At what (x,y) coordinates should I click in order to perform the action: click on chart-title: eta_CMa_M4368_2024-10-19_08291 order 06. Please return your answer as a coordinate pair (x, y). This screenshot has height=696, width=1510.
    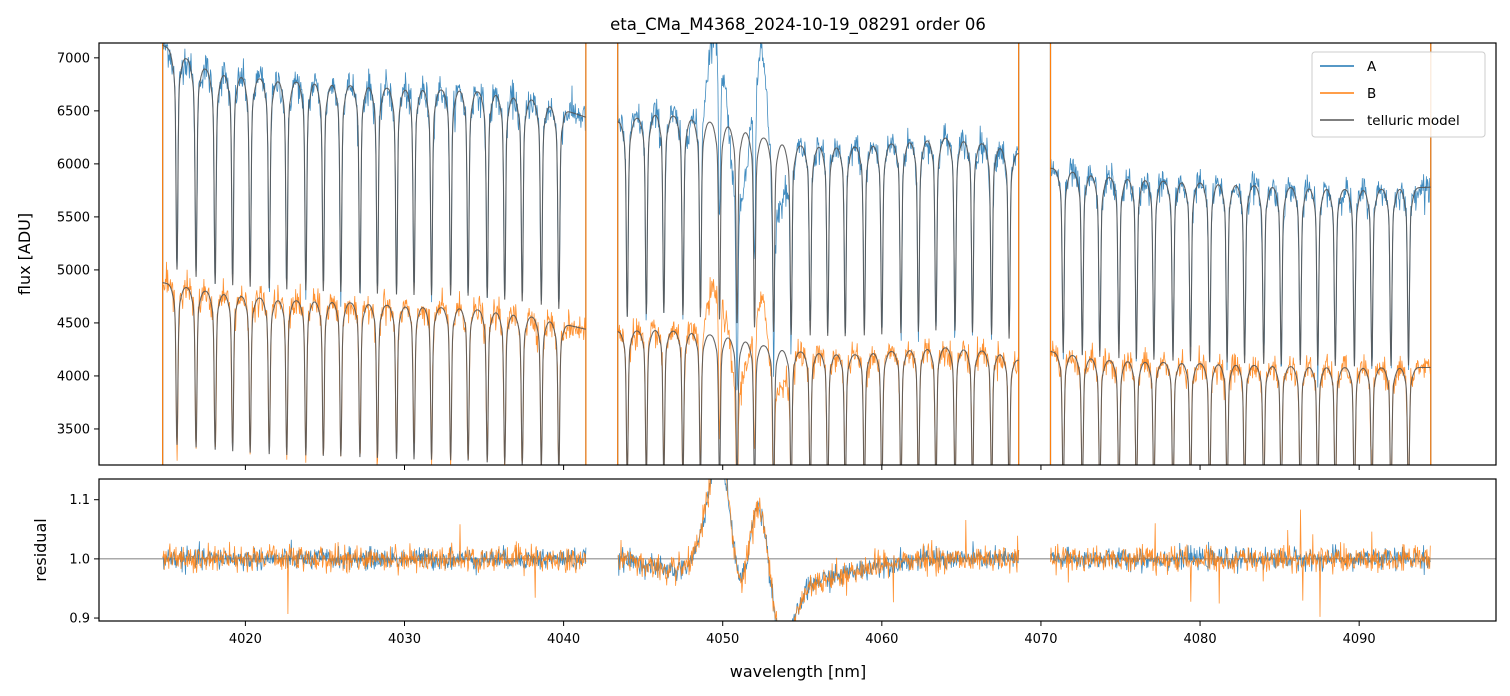
    Looking at the image, I should click on (798, 25).